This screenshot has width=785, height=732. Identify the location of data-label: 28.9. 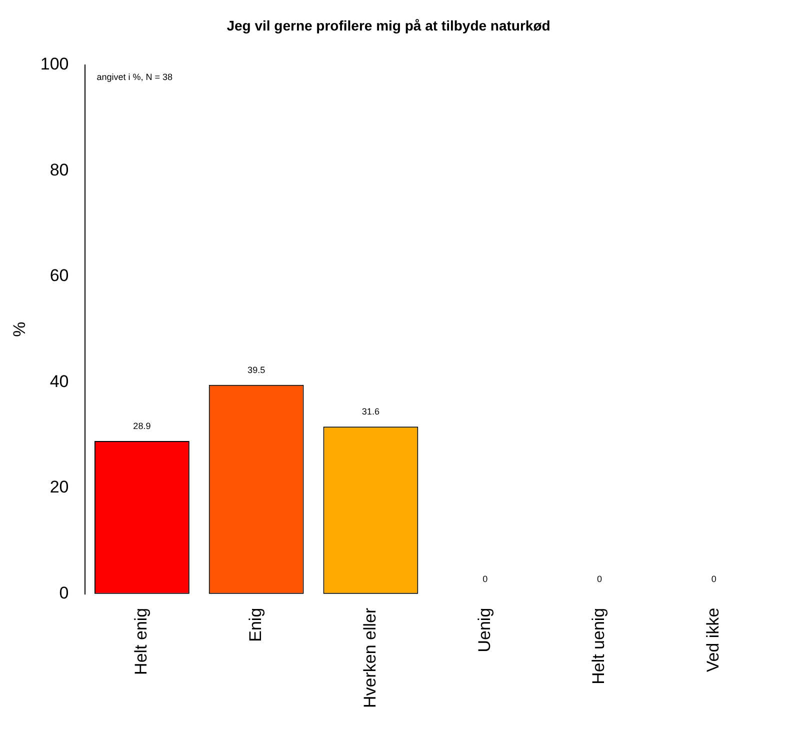
(142, 425).